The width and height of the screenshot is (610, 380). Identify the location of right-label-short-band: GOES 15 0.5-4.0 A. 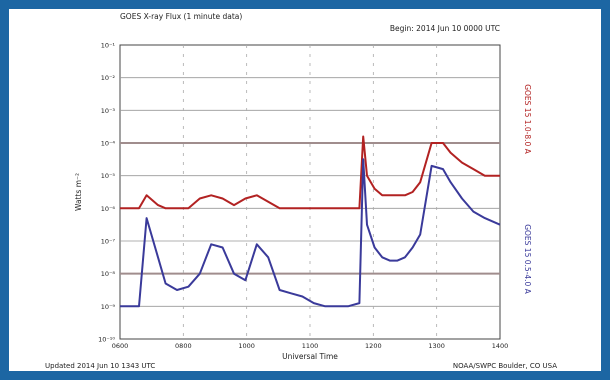
(527, 259).